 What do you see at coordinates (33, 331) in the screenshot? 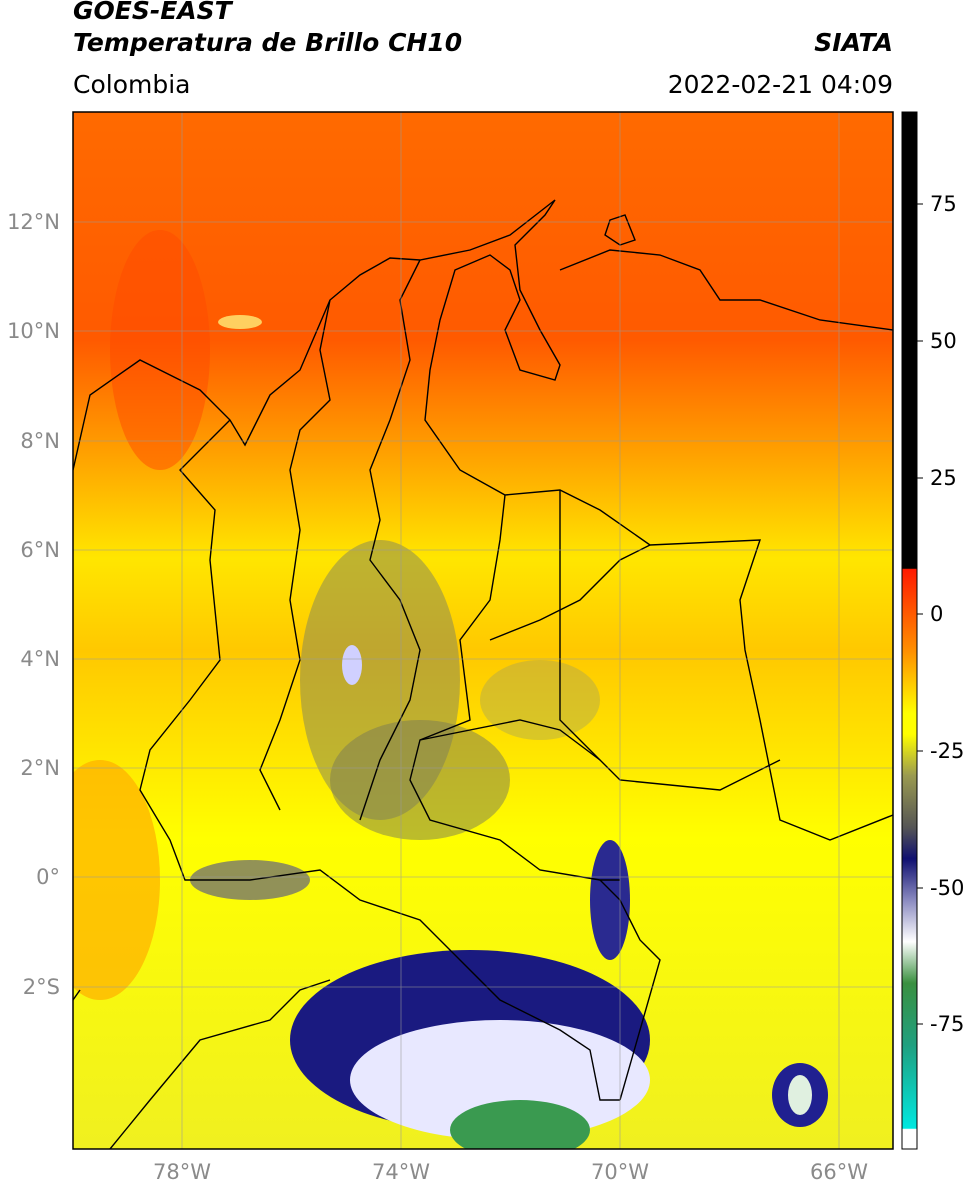
I see `lat-label: 10°N` at bounding box center [33, 331].